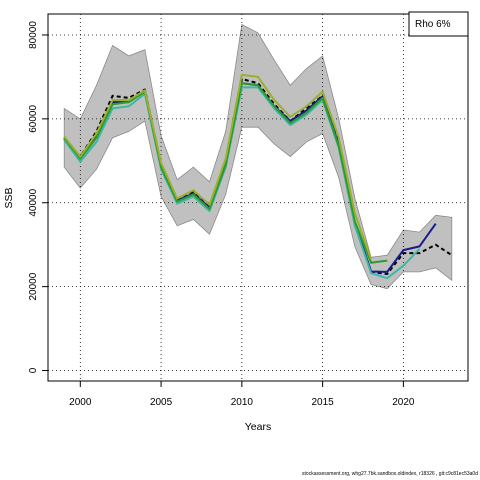 The image size is (480, 480). What do you see at coordinates (33, 286) in the screenshot?
I see `y-tick-label: 20000` at bounding box center [33, 286].